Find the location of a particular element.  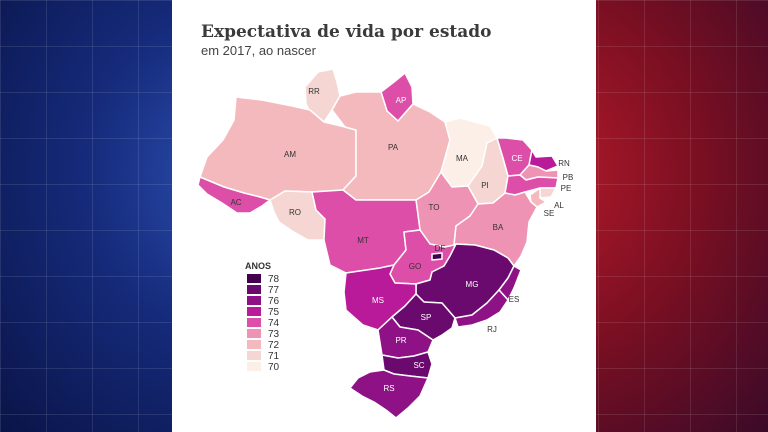

legend-label-76: 76 is located at coordinates (274, 301).